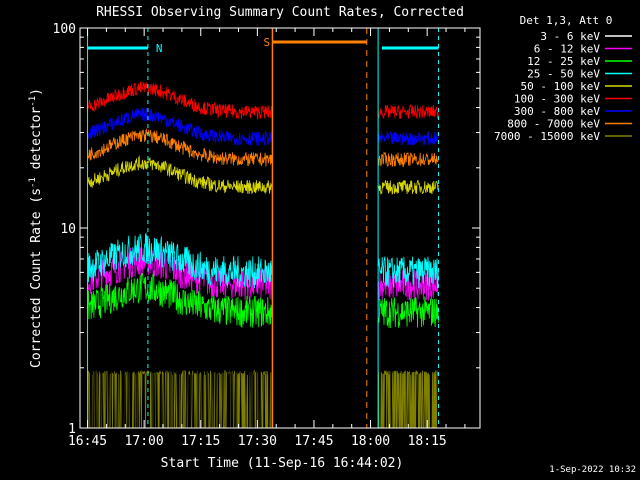 The image size is (640, 480). I want to click on y-axis-label: Corrected Count Rate (s-1 detector-1), so click(36, 228).